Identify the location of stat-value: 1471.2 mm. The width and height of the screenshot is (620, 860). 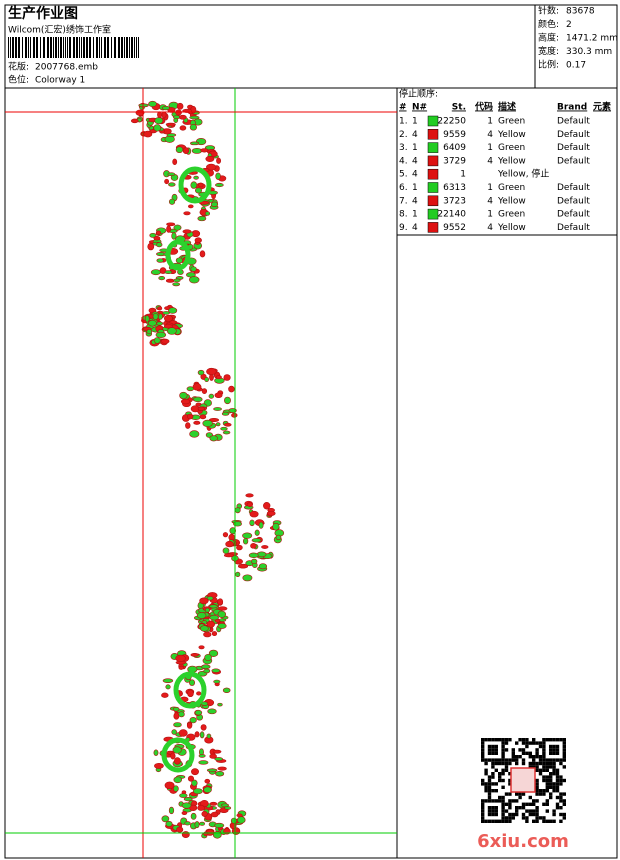
(592, 39).